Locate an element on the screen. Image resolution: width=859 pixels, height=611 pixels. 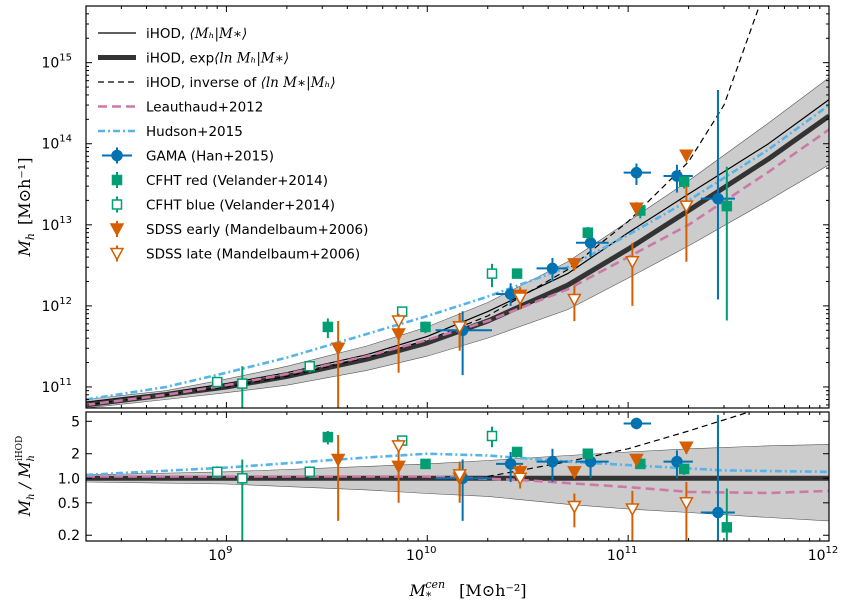
legend-label-sdss_late: SDSS late (Mandelbaum+2006) is located at coordinates (253, 255).